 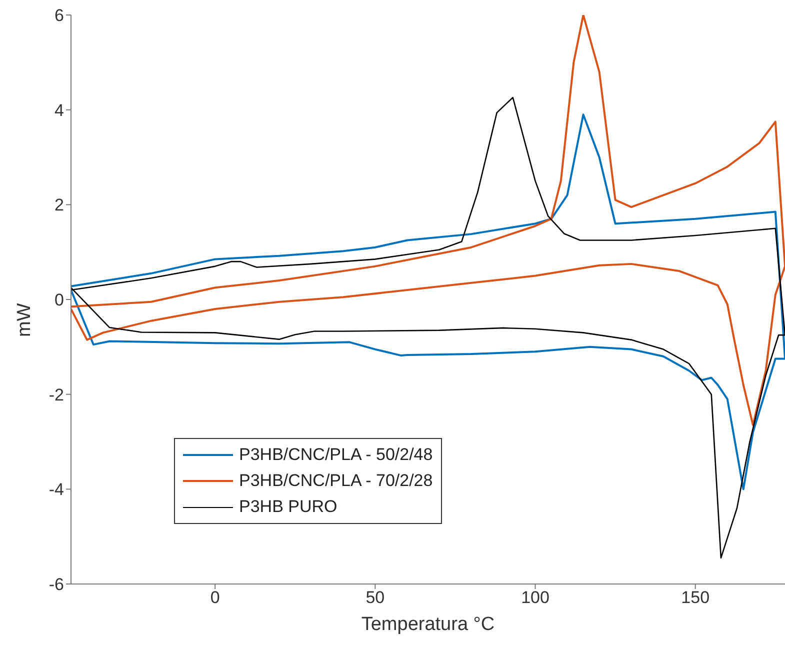 I want to click on x-tick-label: 50, so click(x=375, y=598).